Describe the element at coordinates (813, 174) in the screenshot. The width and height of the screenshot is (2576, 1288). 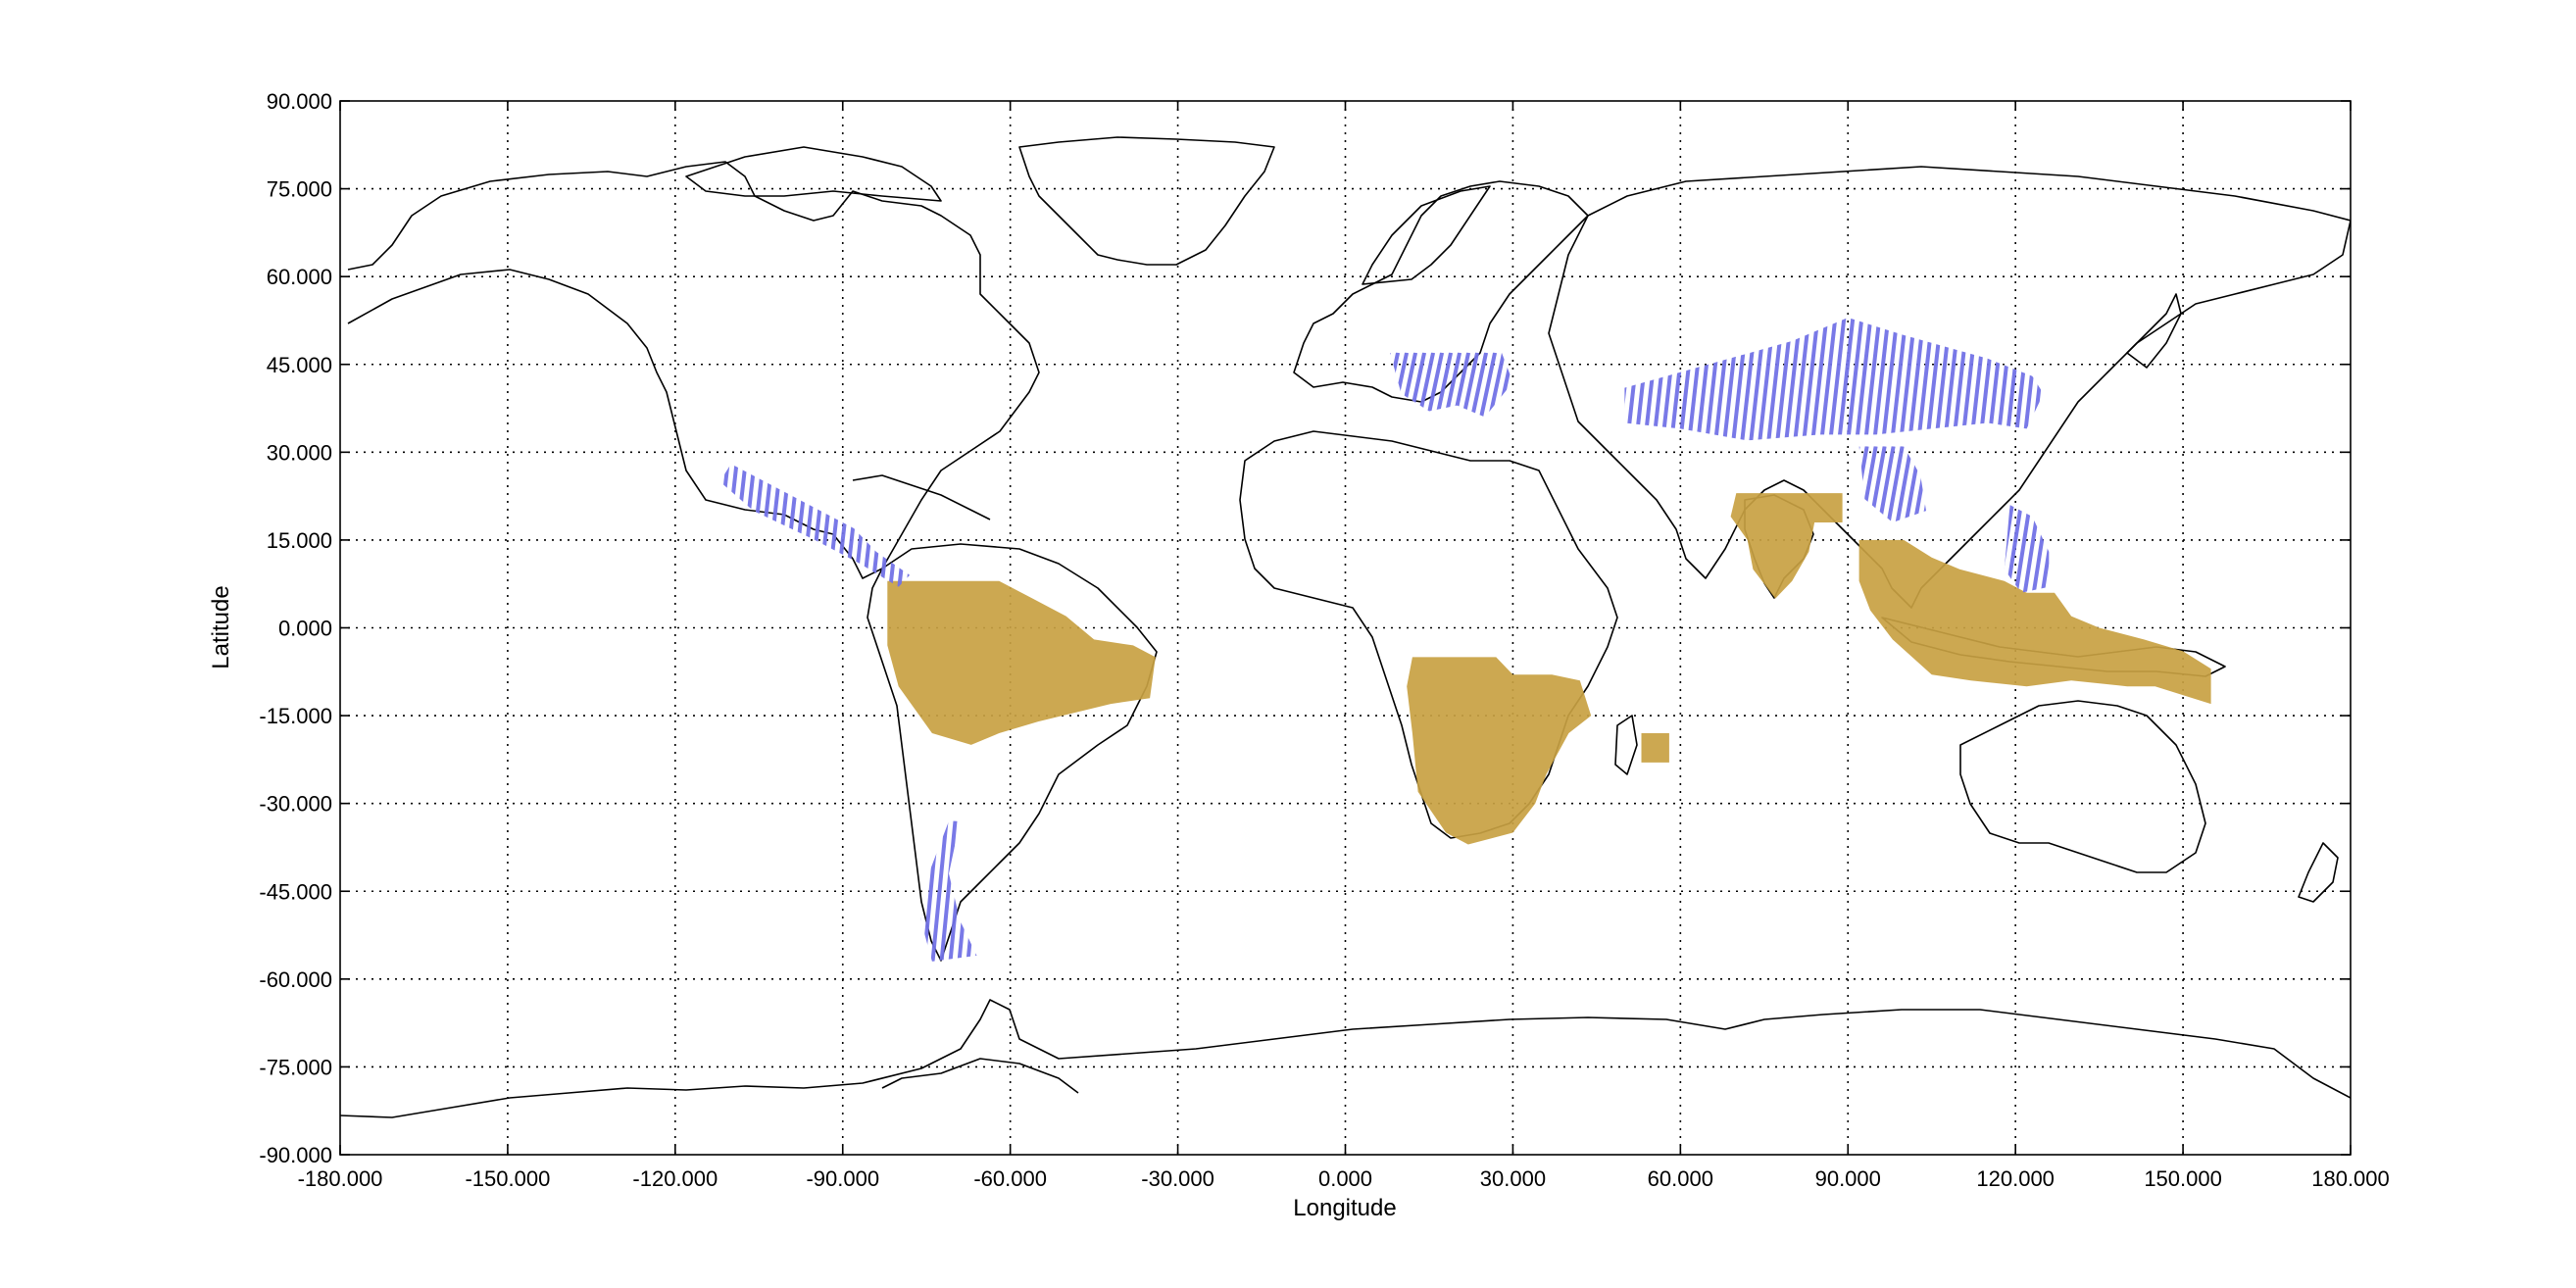
I see `coastline-arctic-islands` at that location.